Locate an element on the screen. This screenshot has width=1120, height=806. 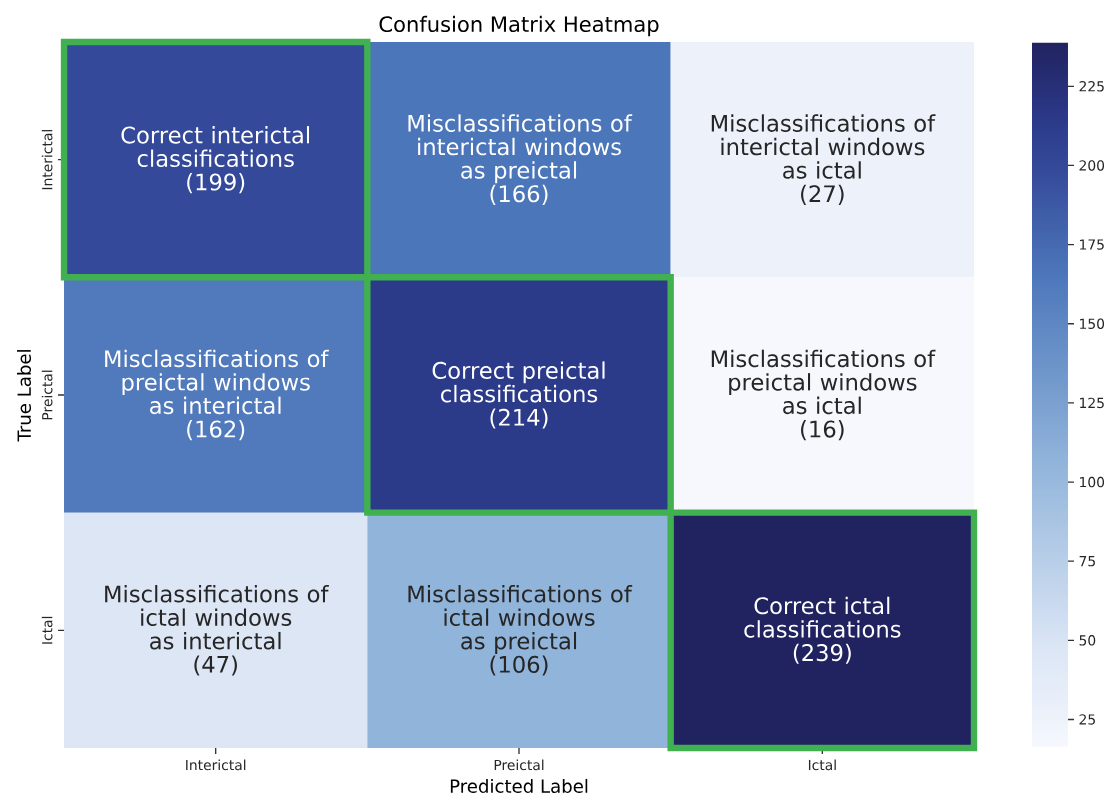
data-label: Misclassifications of ictal windows as preictal (106) is located at coordinates (520, 630).